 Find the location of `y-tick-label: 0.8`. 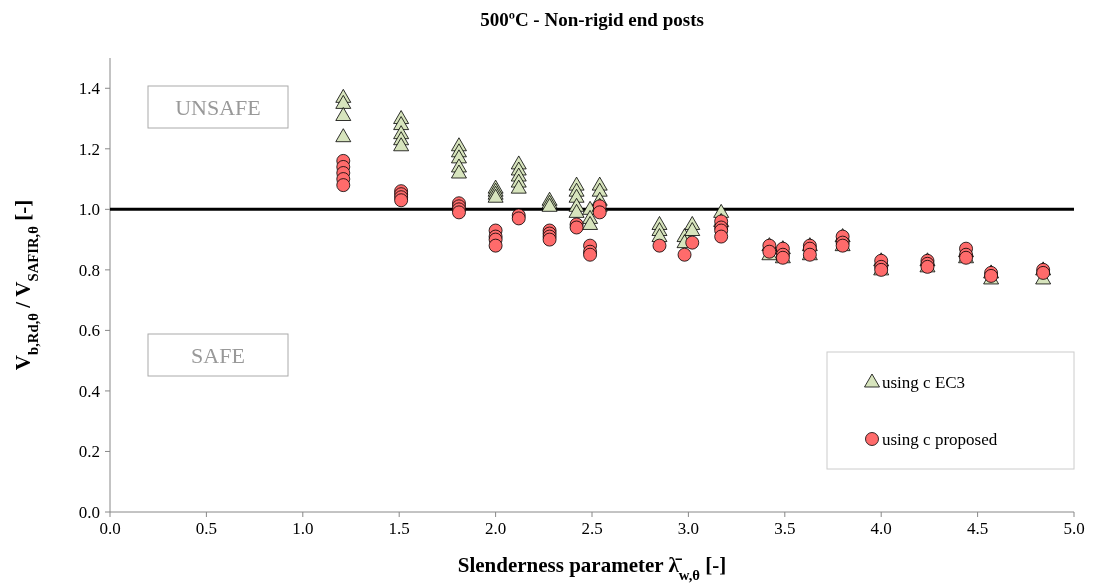

y-tick-label: 0.8 is located at coordinates (89, 270).